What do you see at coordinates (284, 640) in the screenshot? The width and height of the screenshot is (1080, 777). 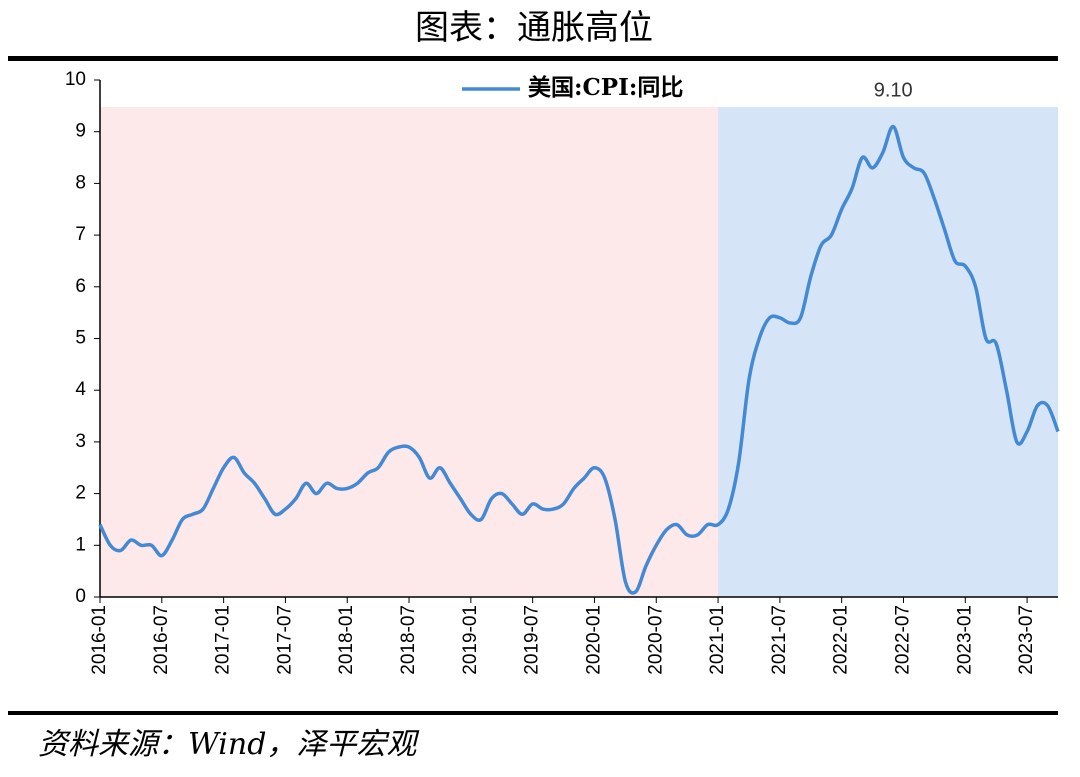 I see `x-tick-label: 2017-07` at bounding box center [284, 640].